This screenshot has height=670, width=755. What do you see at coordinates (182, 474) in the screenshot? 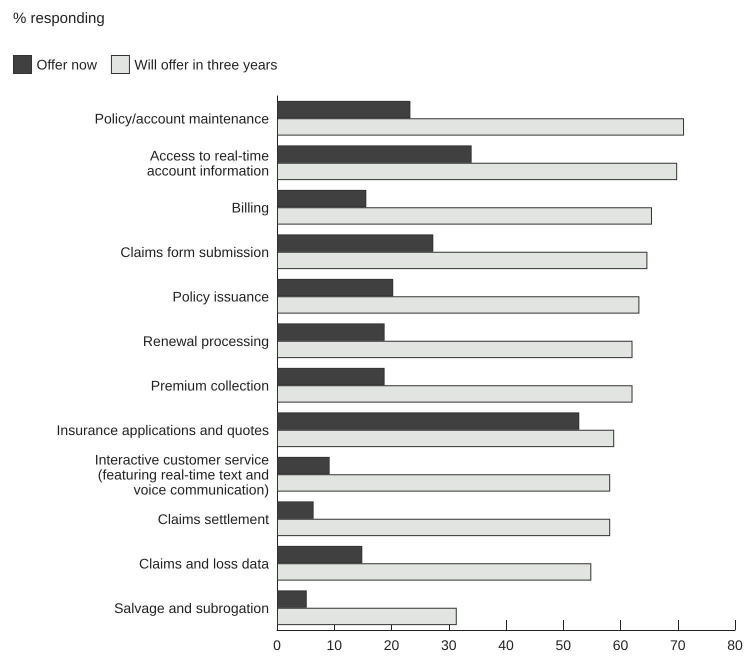
I see `y-tick-label: Interactive customer service (featuring real-time text and voice communication)` at bounding box center [182, 474].